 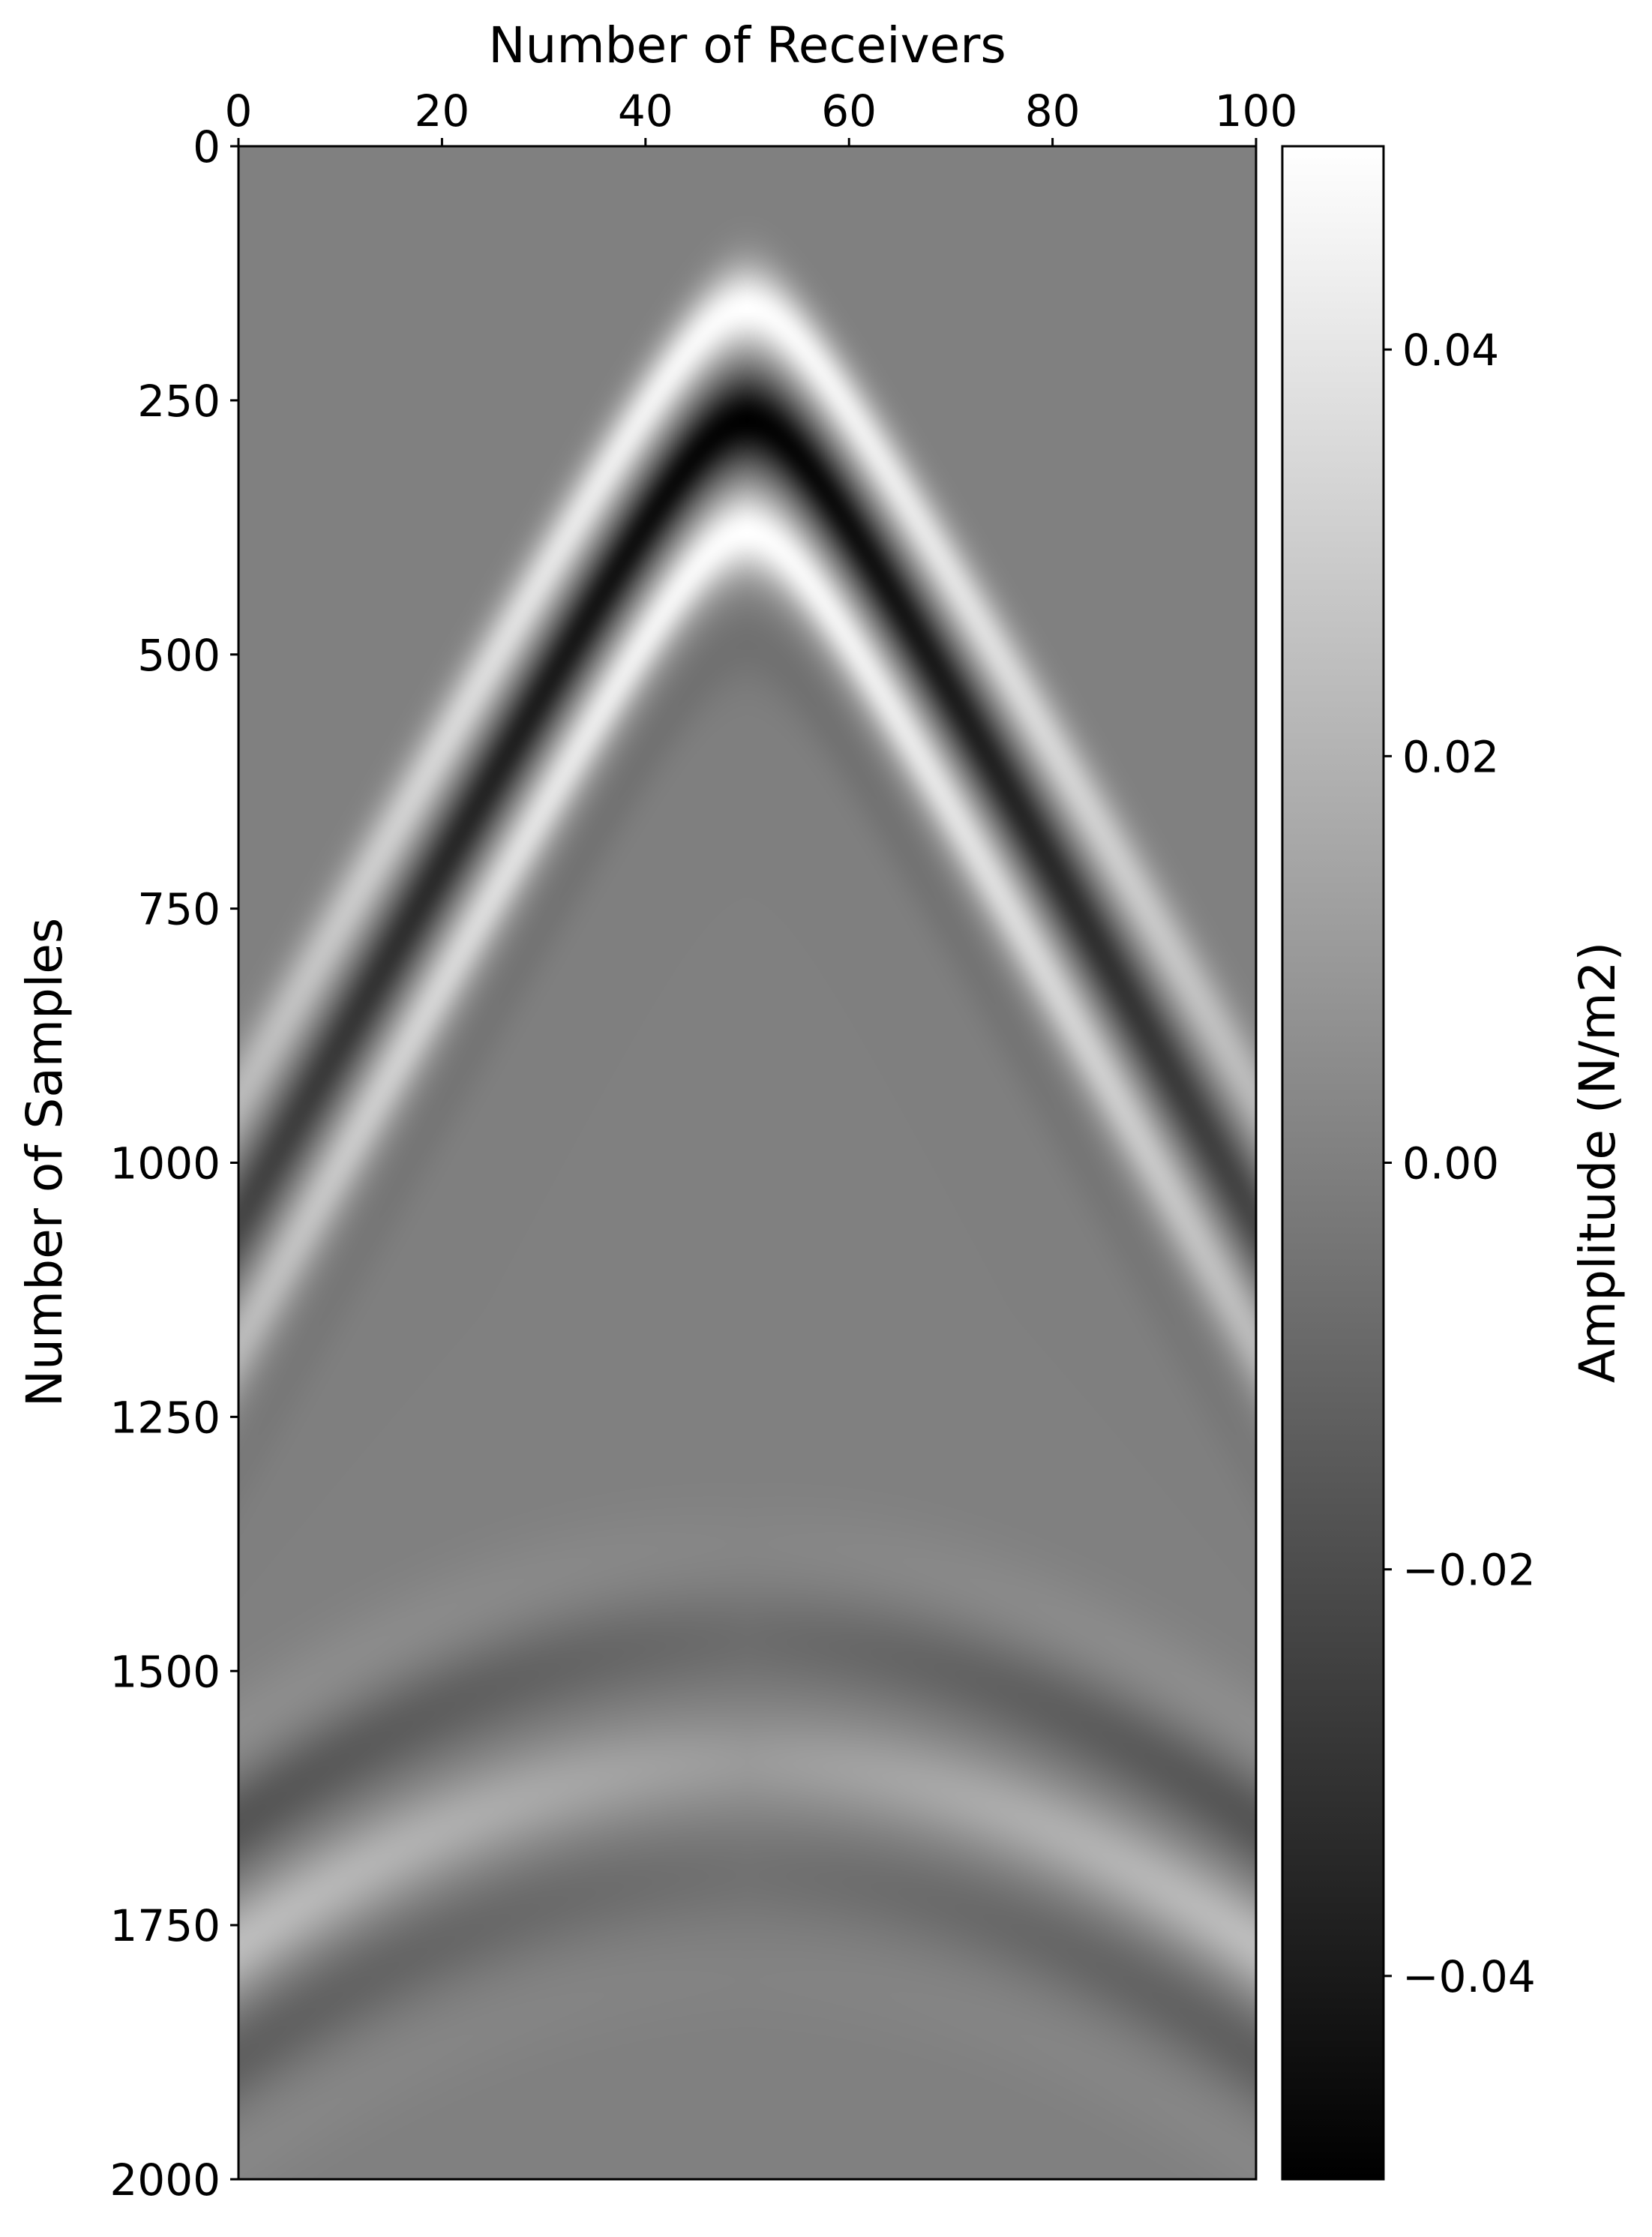 What do you see at coordinates (178, 655) in the screenshot?
I see `y-tick-label: 500` at bounding box center [178, 655].